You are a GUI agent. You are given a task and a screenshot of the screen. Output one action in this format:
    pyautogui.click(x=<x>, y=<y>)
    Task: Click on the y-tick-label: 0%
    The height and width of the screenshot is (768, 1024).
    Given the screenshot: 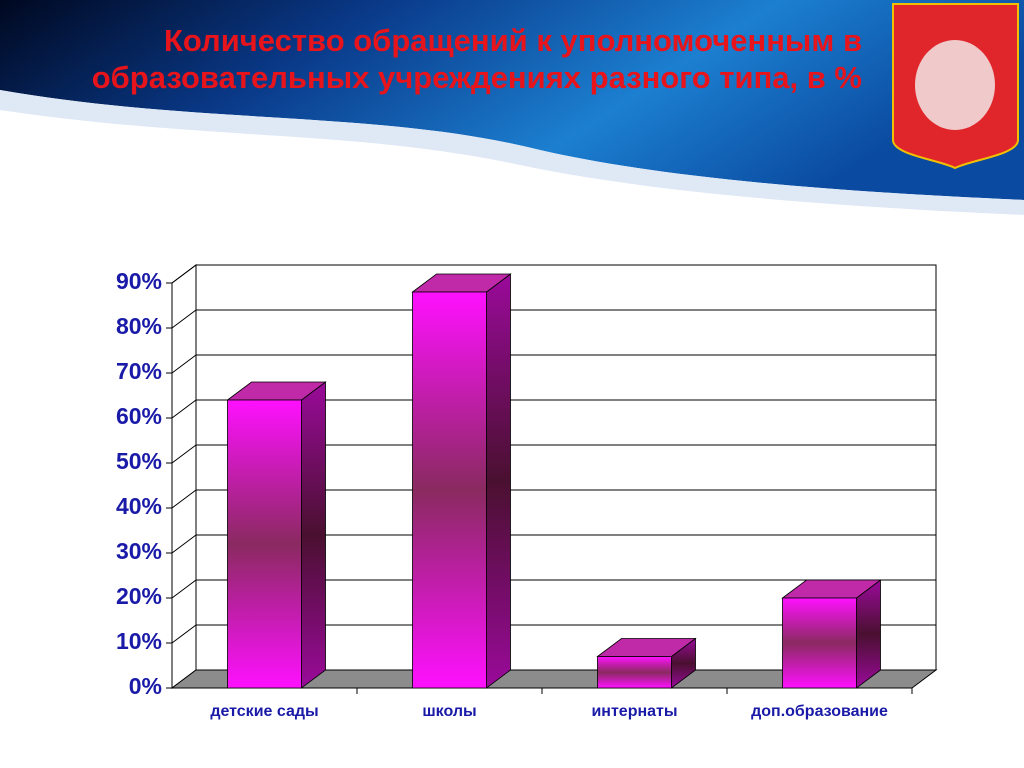 What is the action you would take?
    pyautogui.click(x=145, y=686)
    